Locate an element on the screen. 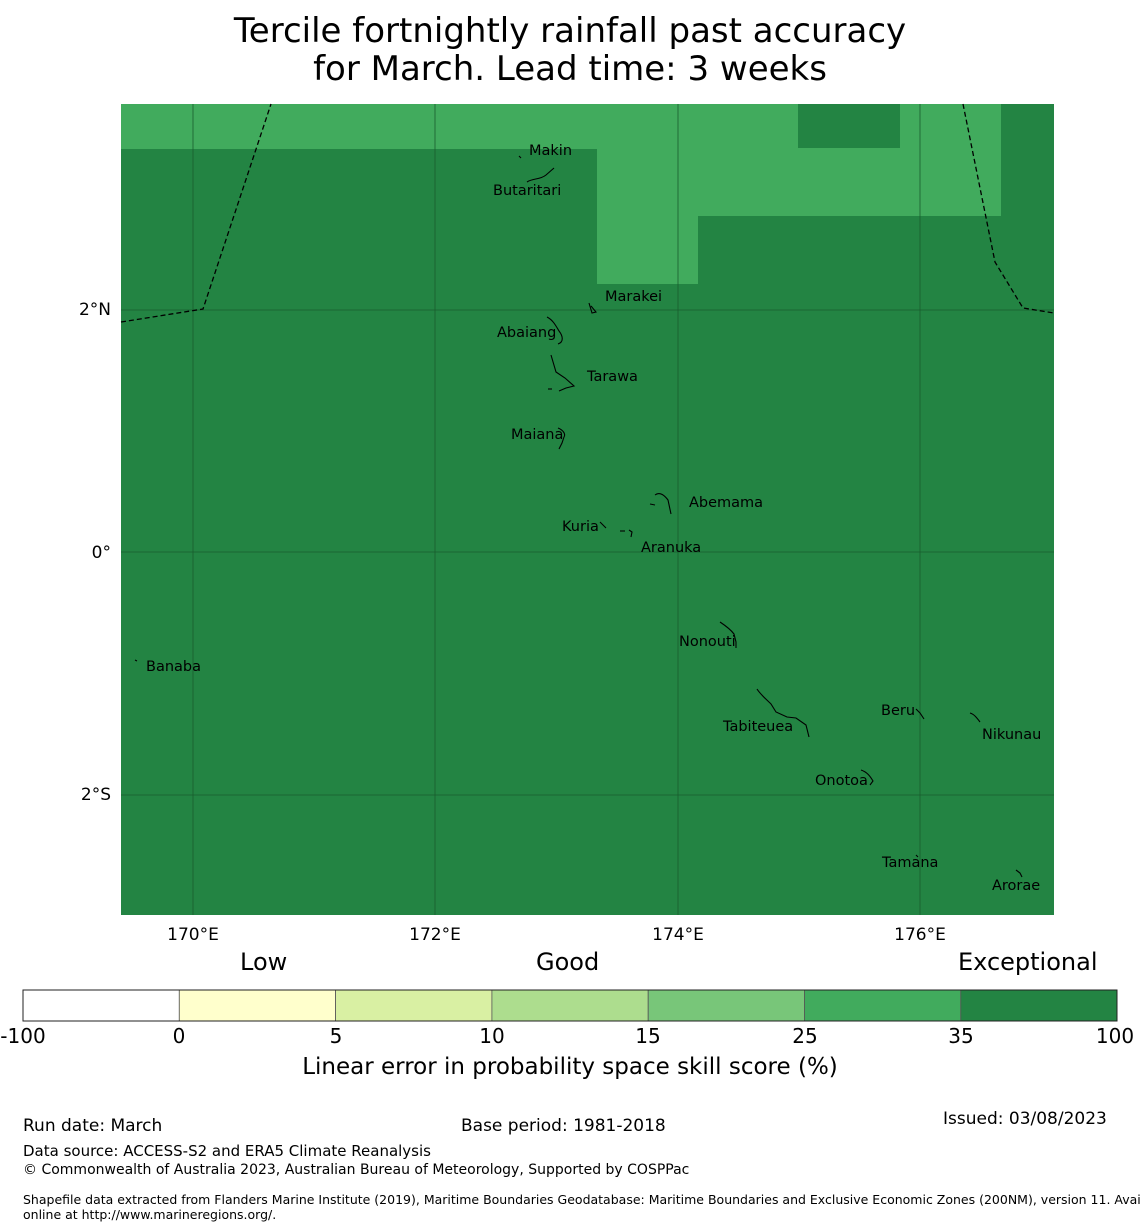 The width and height of the screenshot is (1140, 1230). colorbar-tick: -100 is located at coordinates (23, 1036).